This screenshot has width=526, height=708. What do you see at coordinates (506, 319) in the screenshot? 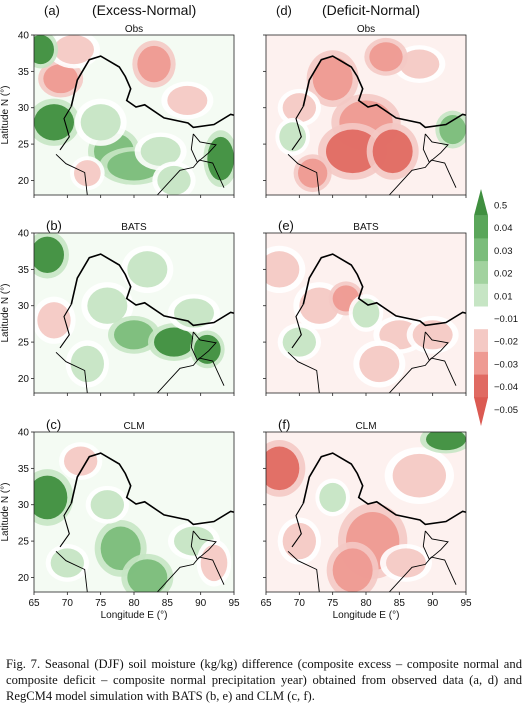
I see `colorbar-tick-label: −0.01` at bounding box center [506, 319].